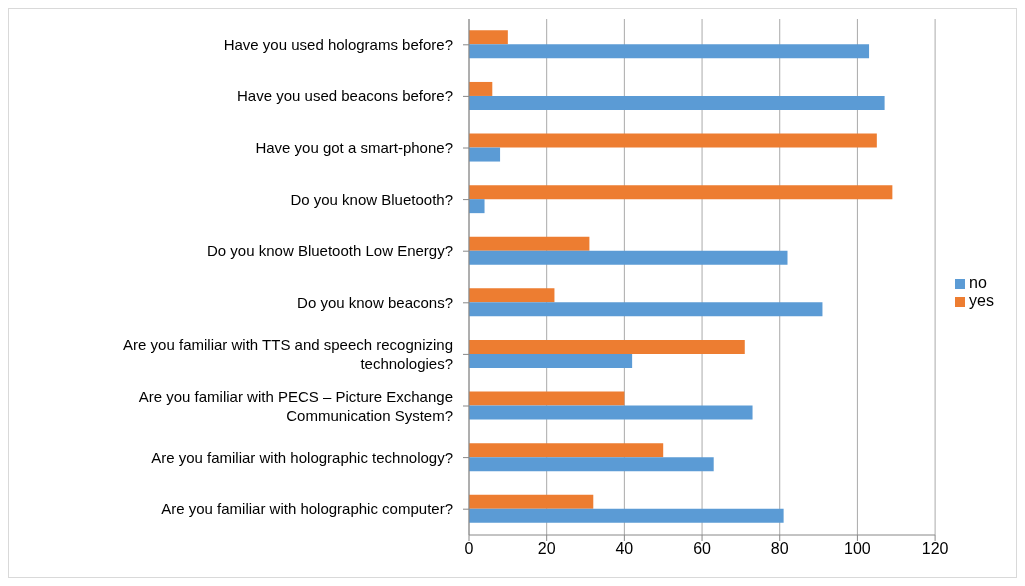 The width and height of the screenshot is (1025, 586). Describe the element at coordinates (702, 549) in the screenshot. I see `x-tick-label: 60` at that location.